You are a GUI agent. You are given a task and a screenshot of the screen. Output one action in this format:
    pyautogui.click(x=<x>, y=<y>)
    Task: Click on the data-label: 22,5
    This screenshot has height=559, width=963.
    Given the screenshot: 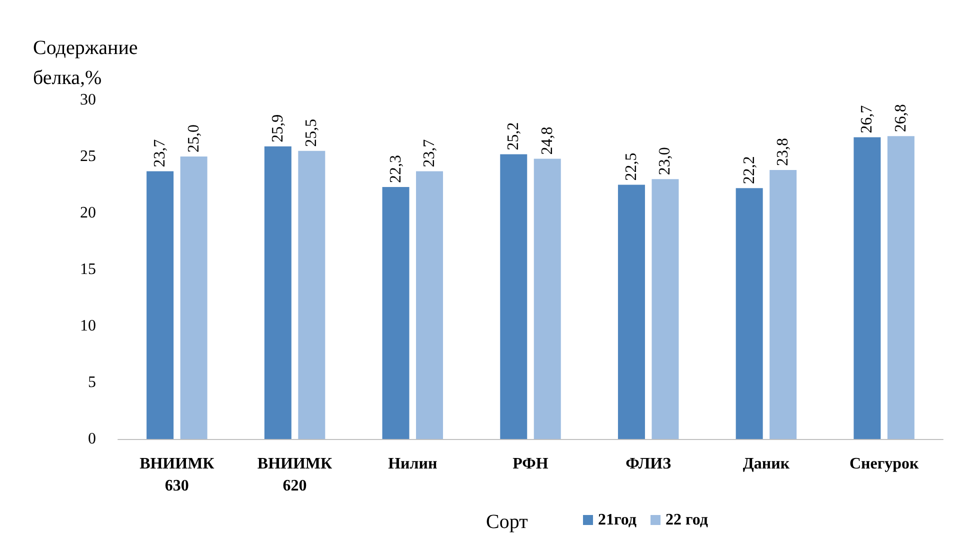 What is the action you would take?
    pyautogui.click(x=631, y=166)
    